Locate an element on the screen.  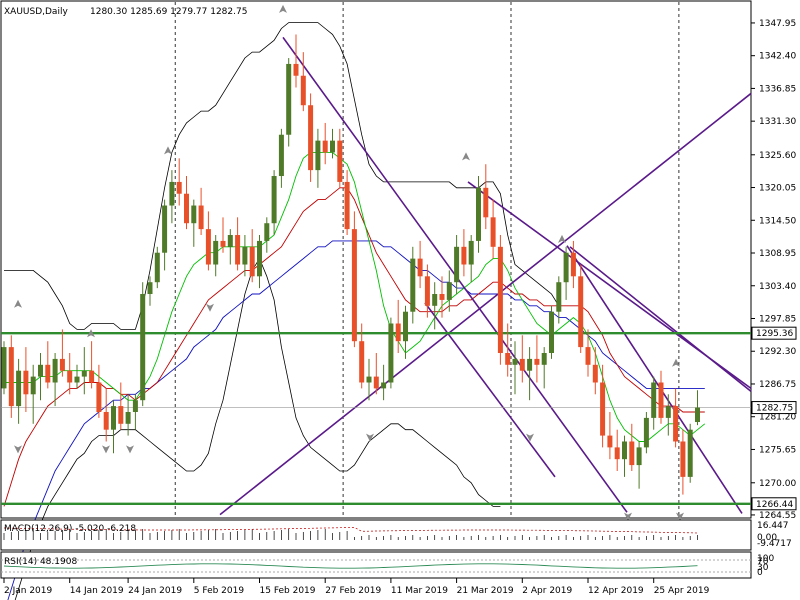
macd-window-frame is located at coordinates (376, 535).